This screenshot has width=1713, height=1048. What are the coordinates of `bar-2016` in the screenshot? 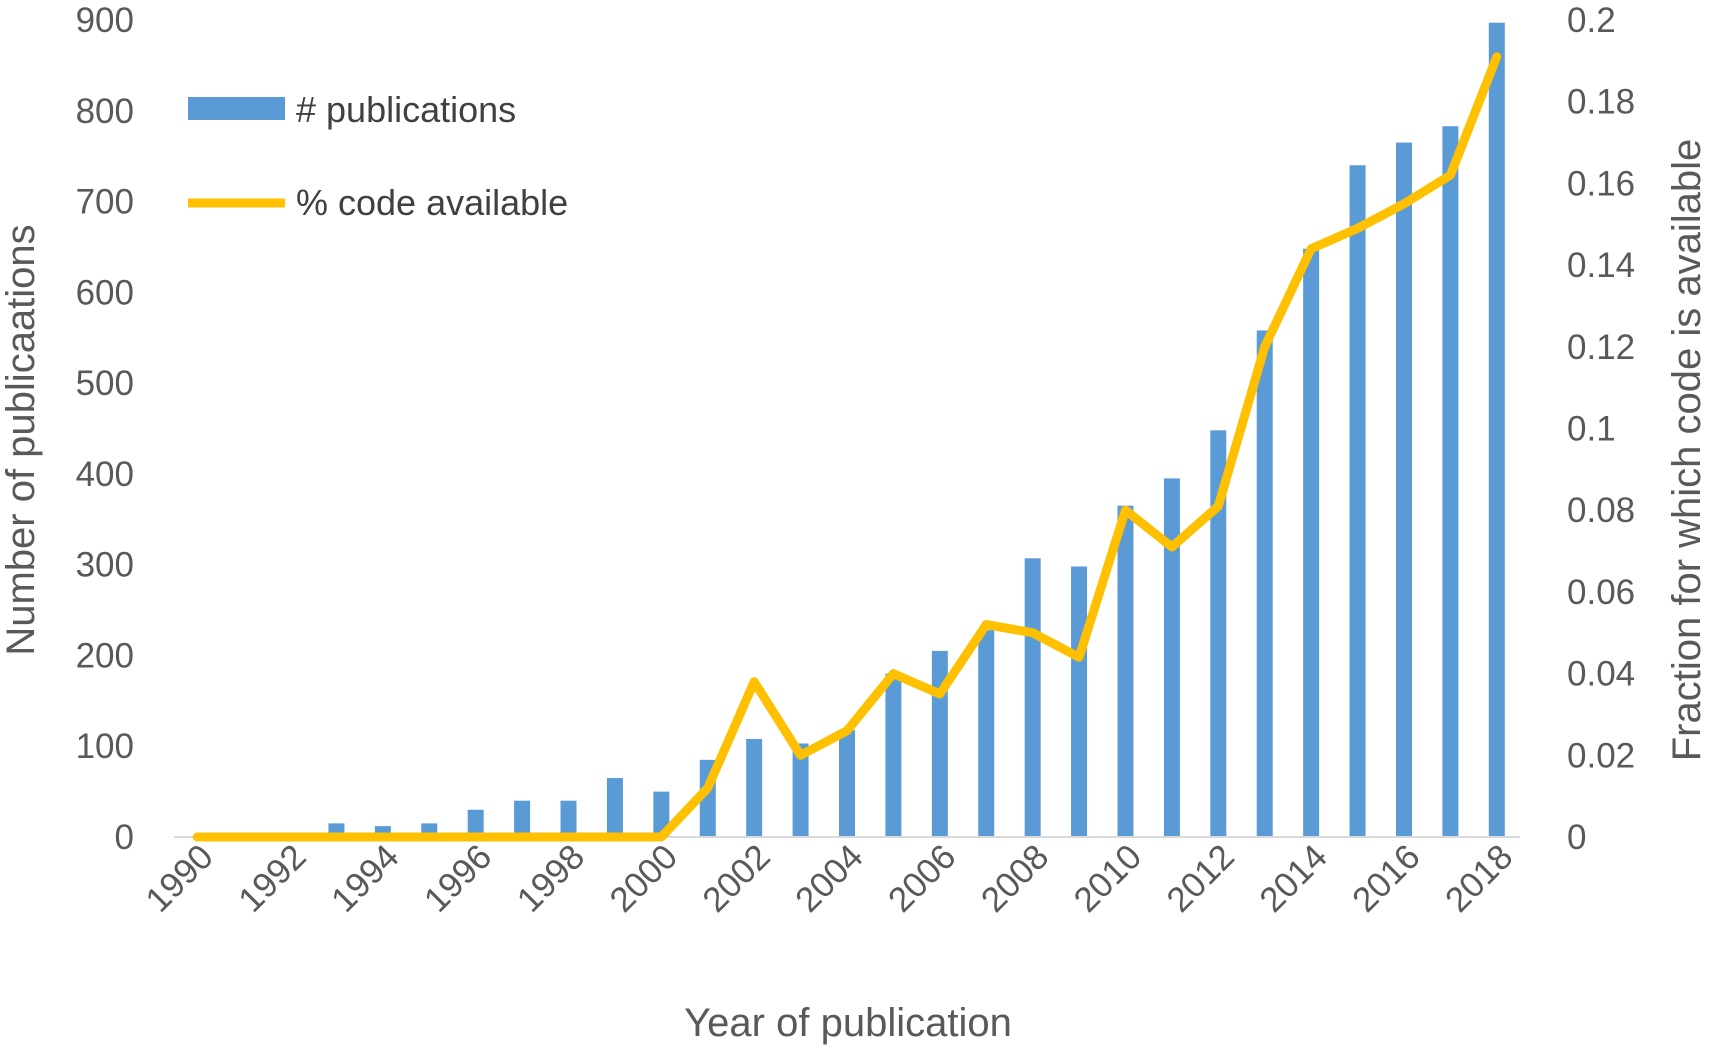 It's located at (1403, 490).